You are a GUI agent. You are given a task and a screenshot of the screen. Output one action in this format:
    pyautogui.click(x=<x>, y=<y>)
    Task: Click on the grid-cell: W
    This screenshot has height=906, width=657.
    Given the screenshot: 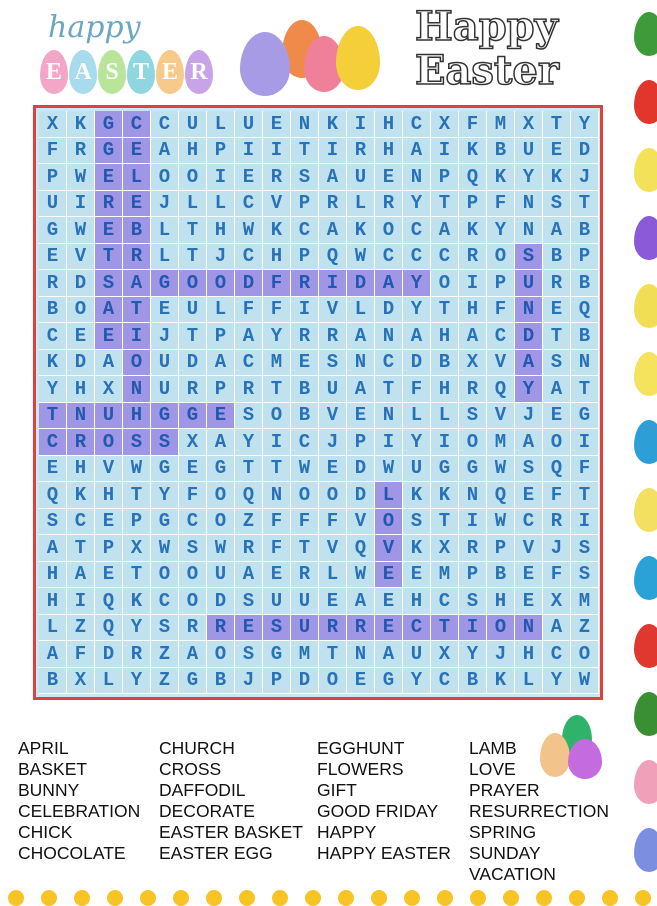 What is the action you would take?
    pyautogui.click(x=221, y=548)
    